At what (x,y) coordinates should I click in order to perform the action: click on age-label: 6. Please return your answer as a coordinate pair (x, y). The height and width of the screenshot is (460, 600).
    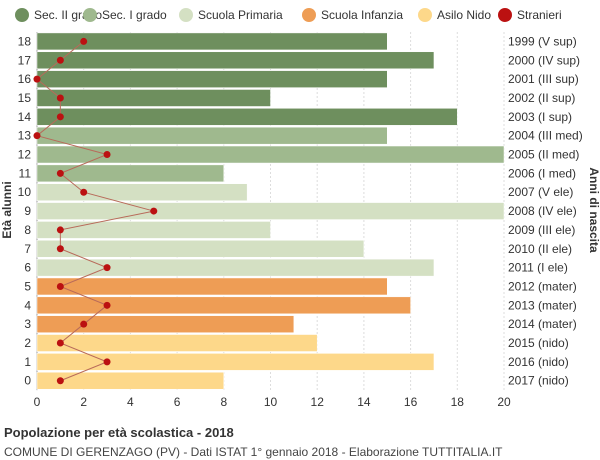
    Looking at the image, I should click on (27, 268).